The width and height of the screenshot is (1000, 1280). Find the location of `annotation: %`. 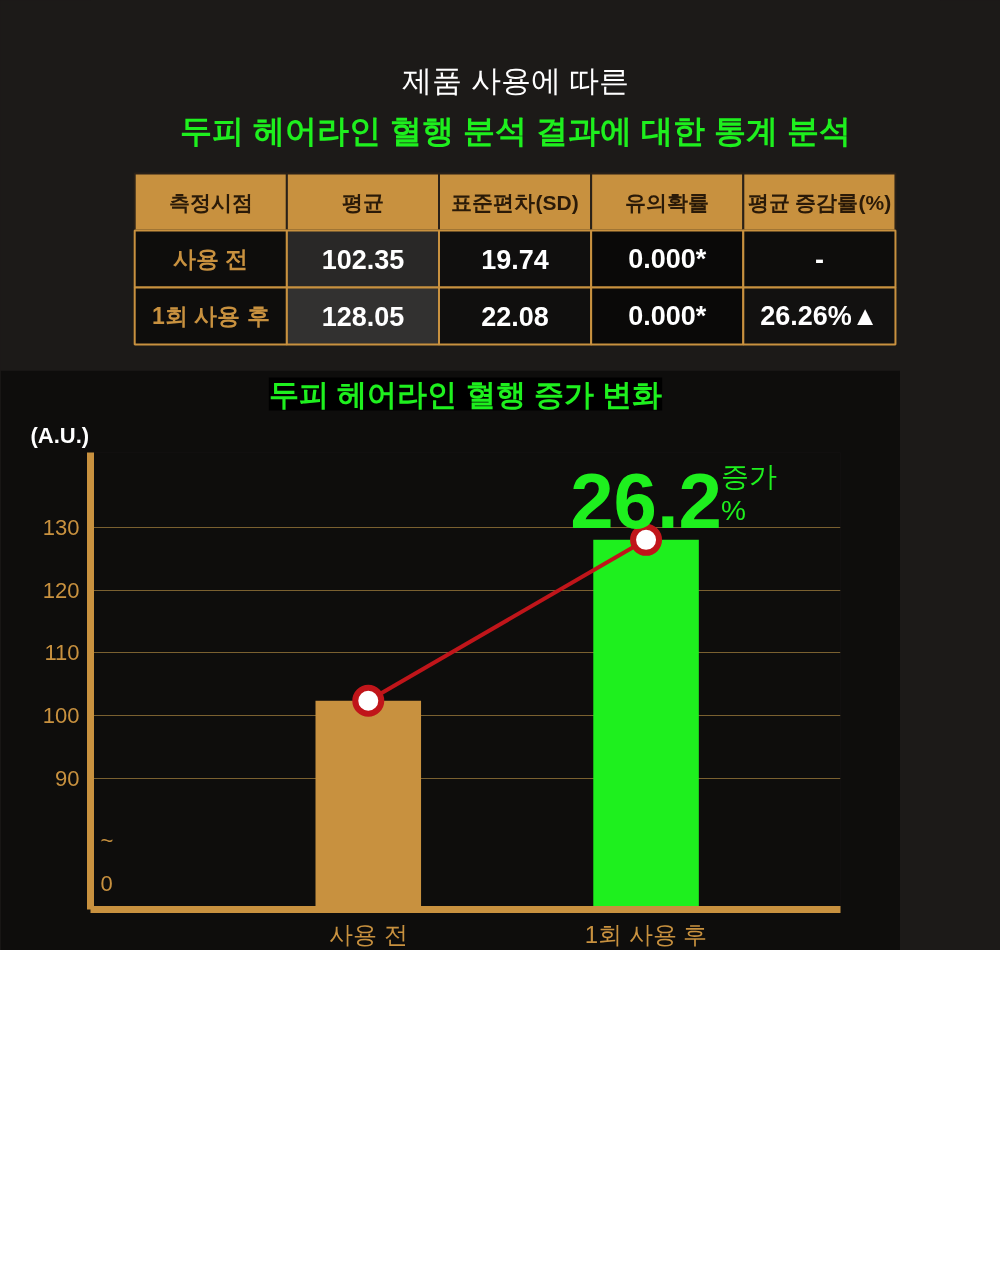

annotation: % is located at coordinates (733, 510).